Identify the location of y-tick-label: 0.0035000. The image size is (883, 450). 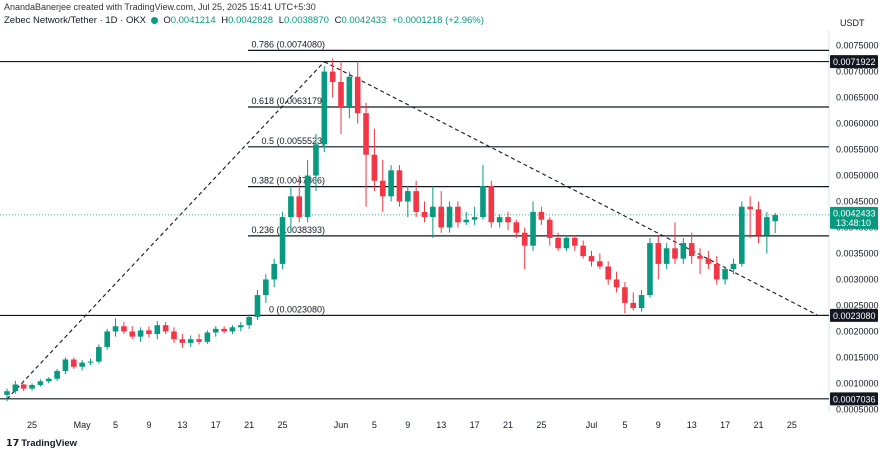
(857, 253).